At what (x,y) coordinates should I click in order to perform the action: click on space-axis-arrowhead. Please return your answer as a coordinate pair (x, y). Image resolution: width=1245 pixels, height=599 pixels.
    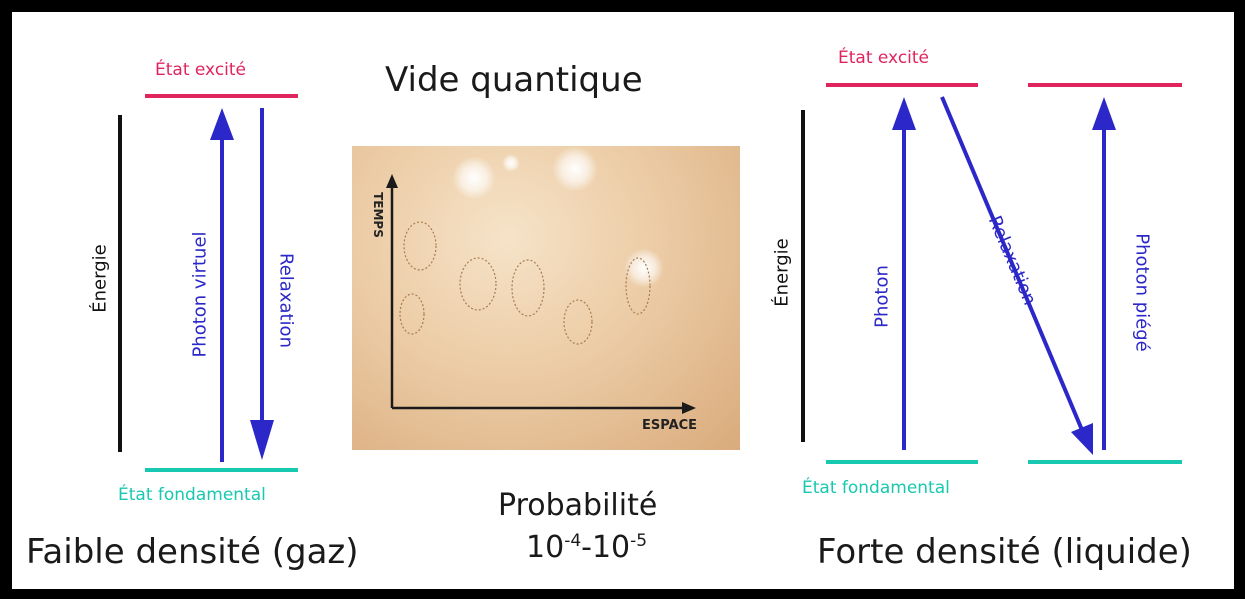
    Looking at the image, I should click on (689, 408).